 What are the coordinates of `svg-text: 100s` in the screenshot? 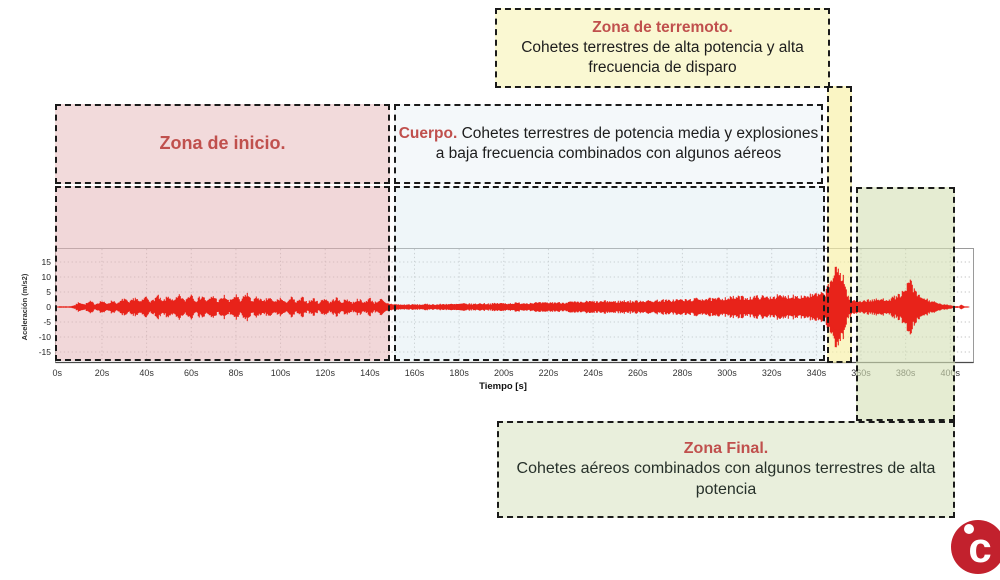 It's located at (281, 373).